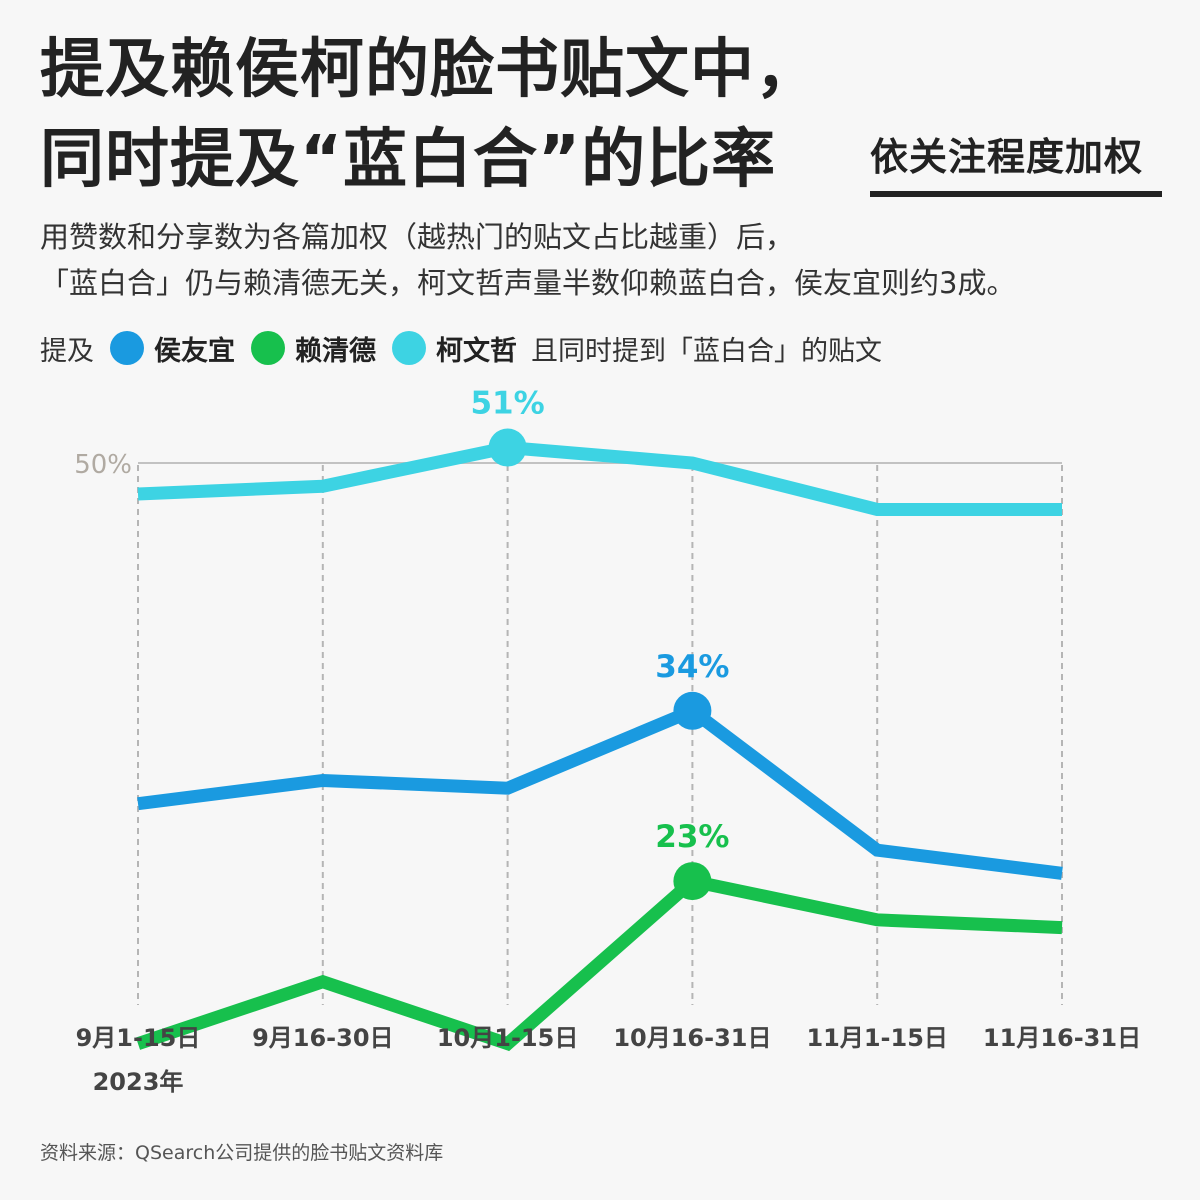 The height and width of the screenshot is (1200, 1200). I want to click on x-axis-year-label: 2023年, so click(138, 1082).